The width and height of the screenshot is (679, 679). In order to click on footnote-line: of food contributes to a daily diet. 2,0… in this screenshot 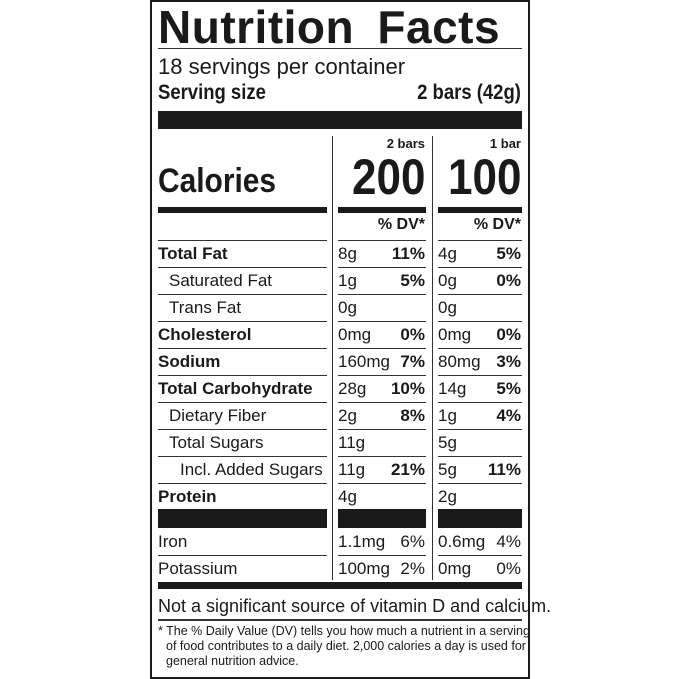, I will do `click(346, 646)`.